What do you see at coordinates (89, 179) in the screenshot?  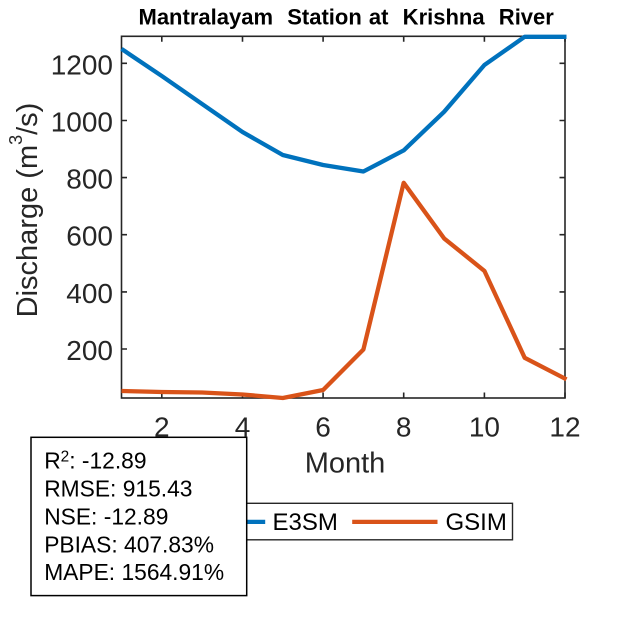 I see `svg-text: 800` at bounding box center [89, 179].